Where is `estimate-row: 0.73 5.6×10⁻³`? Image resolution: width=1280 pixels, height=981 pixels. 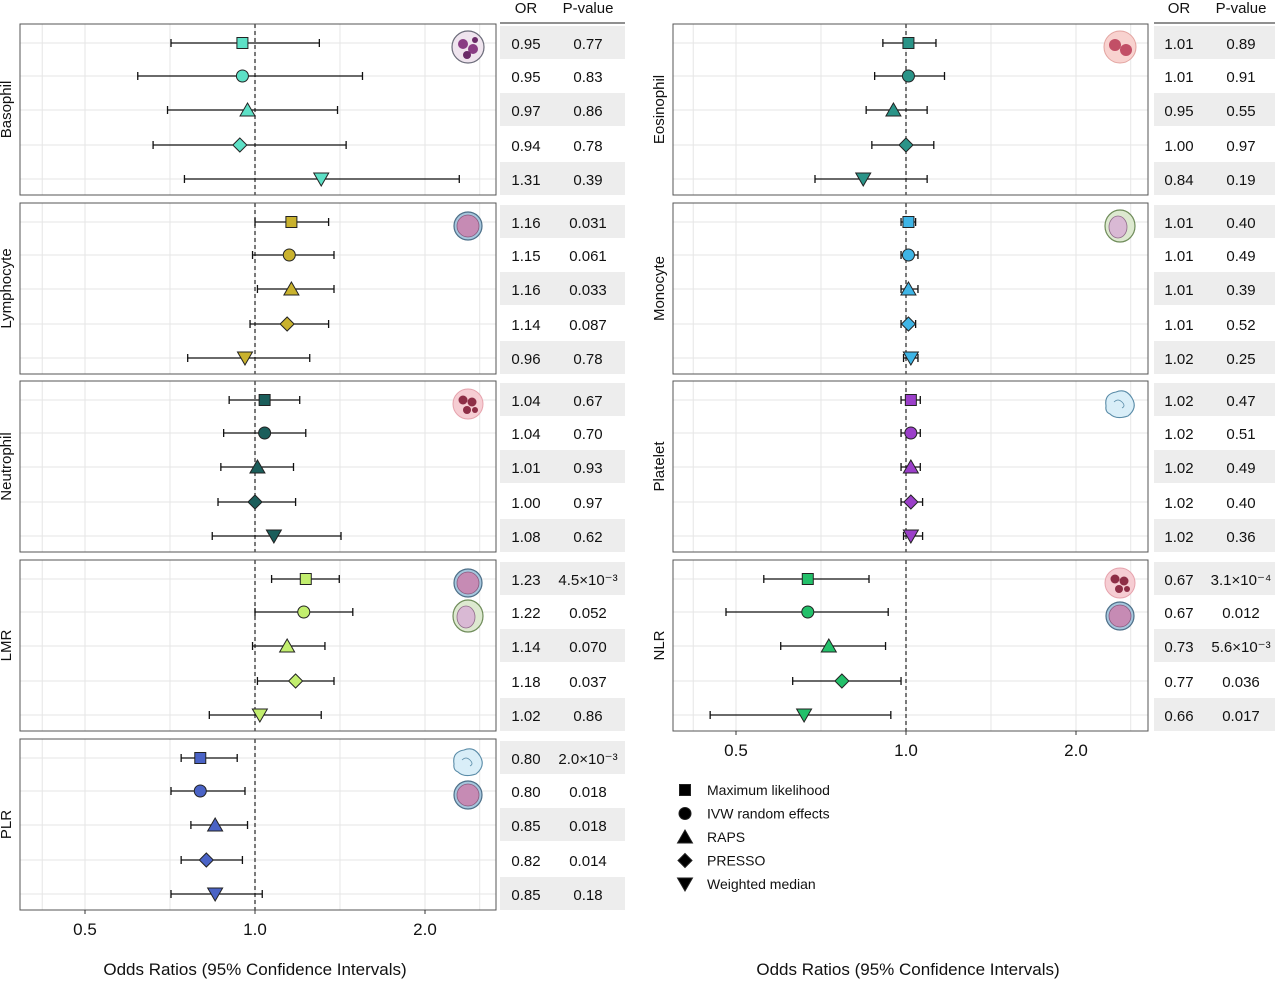 estimate-row: 0.73 5.6×10⁻³ is located at coordinates (1027, 645).